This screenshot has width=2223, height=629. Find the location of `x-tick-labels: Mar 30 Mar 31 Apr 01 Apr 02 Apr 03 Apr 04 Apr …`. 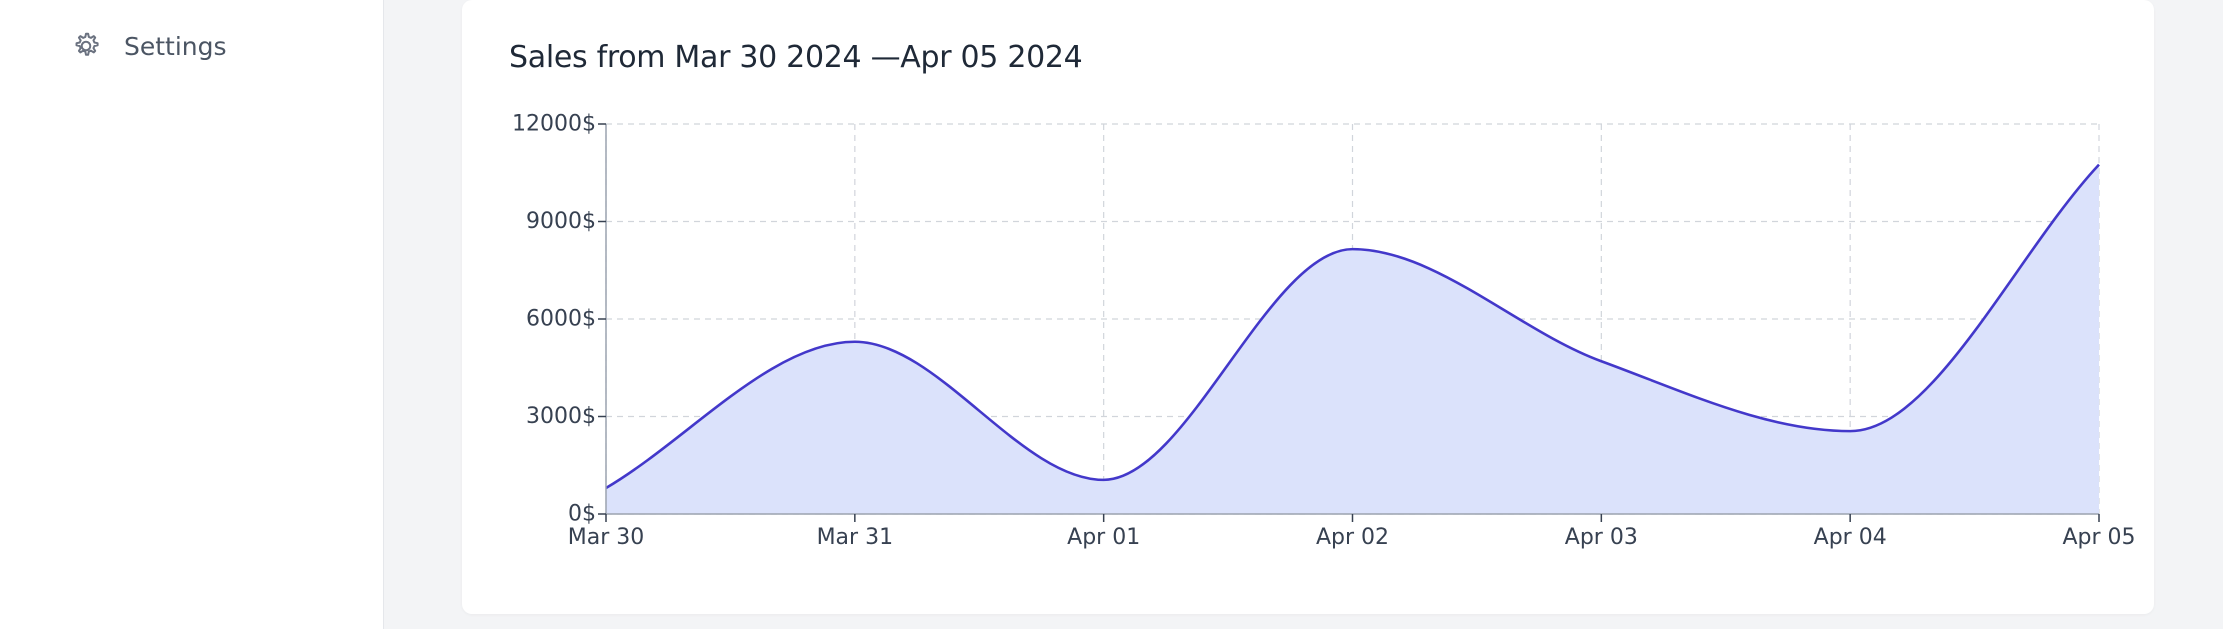

x-tick-labels: Mar 30 Mar 31 Apr 01 Apr 02 Apr 03 Apr 04 Apr … is located at coordinates (1352, 537).